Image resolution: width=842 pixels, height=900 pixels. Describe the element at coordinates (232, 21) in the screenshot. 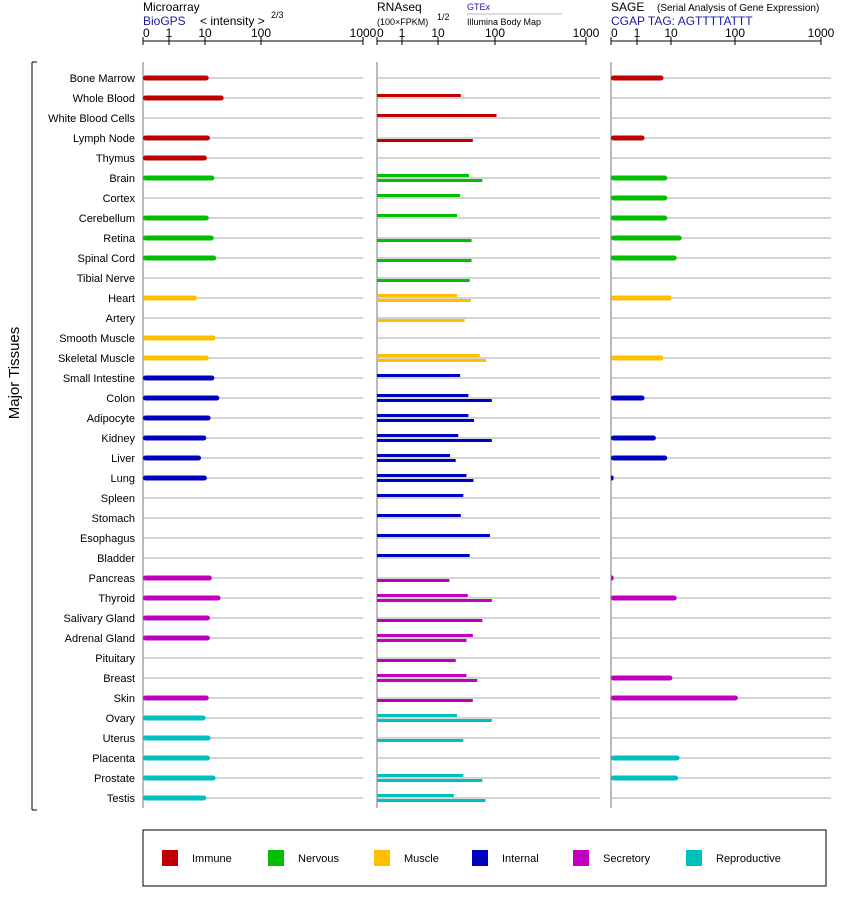

I see `microarray-scale: < intensity >` at that location.